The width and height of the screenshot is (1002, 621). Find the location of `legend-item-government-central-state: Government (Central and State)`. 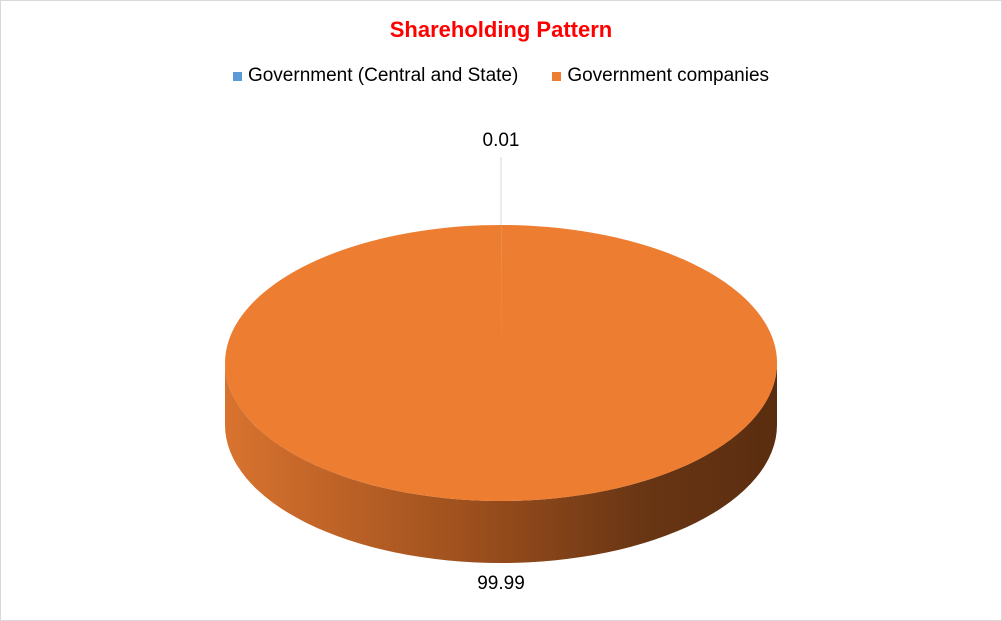

legend-item-government-central-state: Government (Central and State) is located at coordinates (375, 76).